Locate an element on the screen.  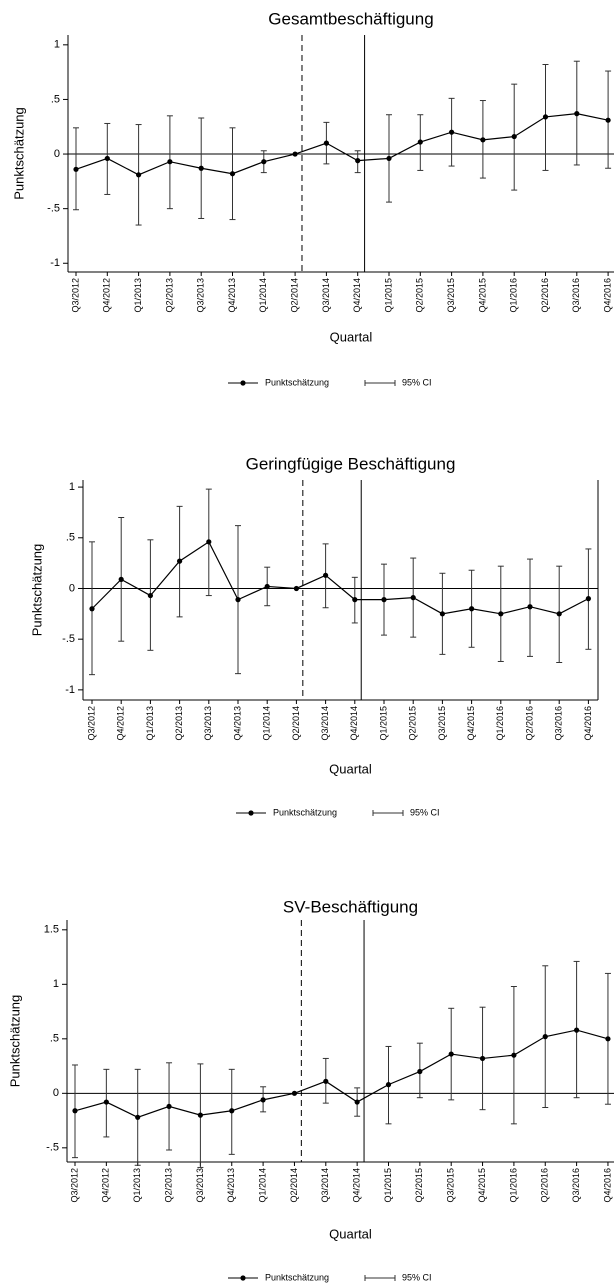
x-tick-label: Q4/2013 is located at coordinates (231, 1185).